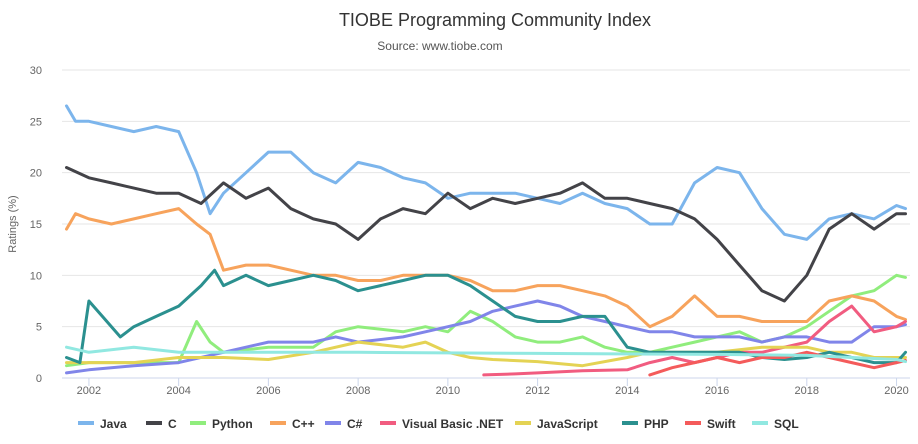 The height and width of the screenshot is (444, 918). Describe the element at coordinates (537, 391) in the screenshot. I see `x-tick-label: 2012` at that location.